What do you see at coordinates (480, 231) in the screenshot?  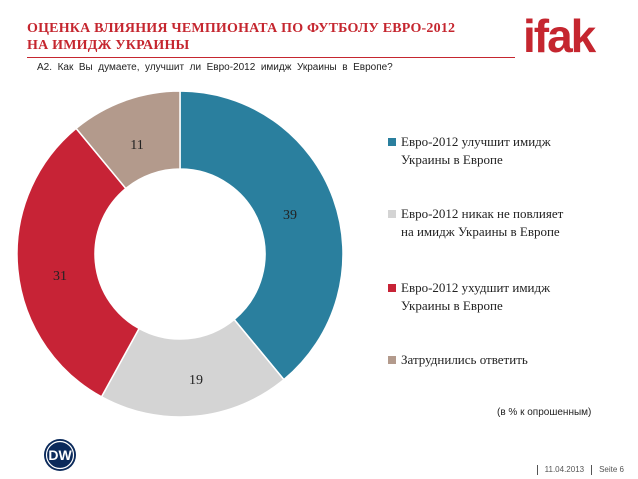 I see `legend-label-no-effect-line2: на имидж Украины в Европе` at bounding box center [480, 231].